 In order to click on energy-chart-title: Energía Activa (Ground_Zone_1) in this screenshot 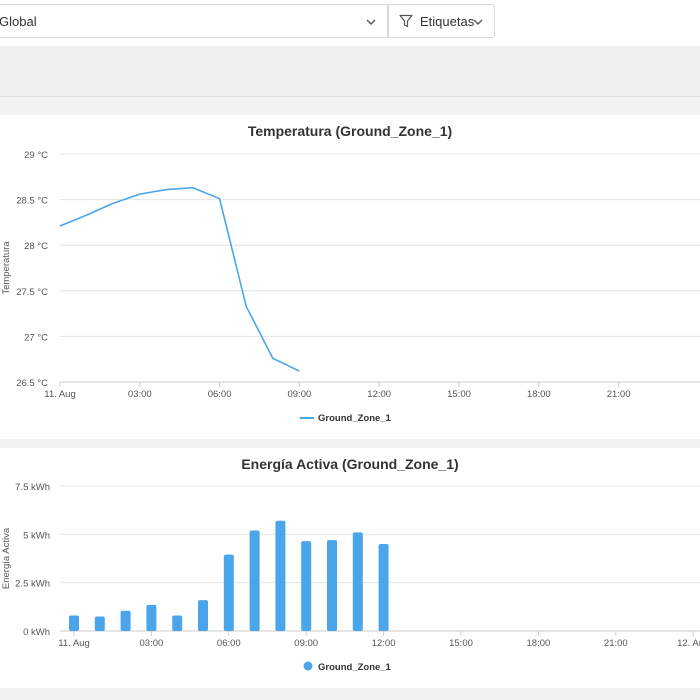, I will do `click(350, 464)`.